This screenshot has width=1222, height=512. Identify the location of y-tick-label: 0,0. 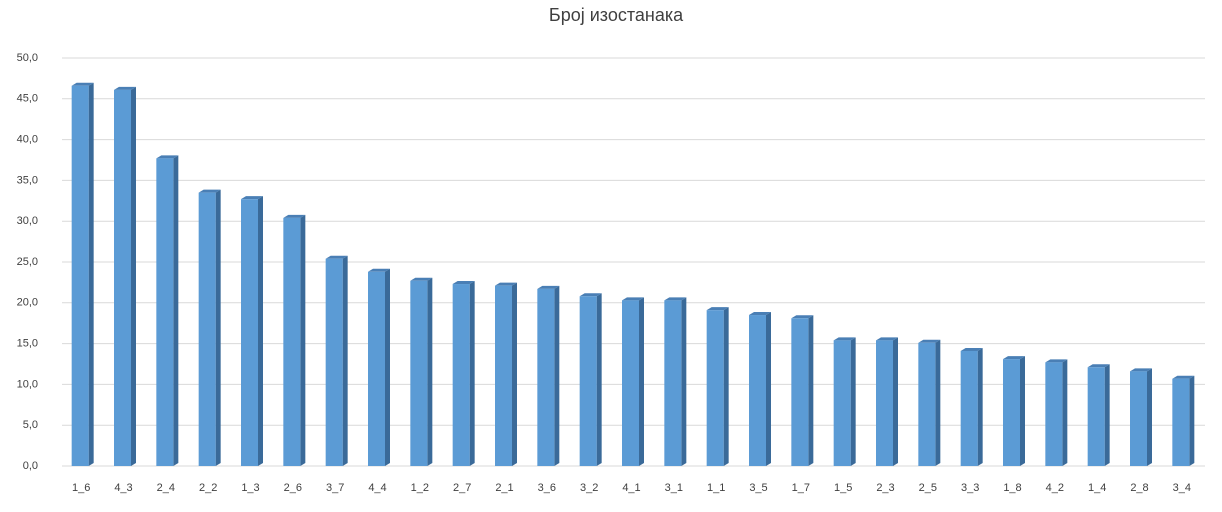
(30, 466).